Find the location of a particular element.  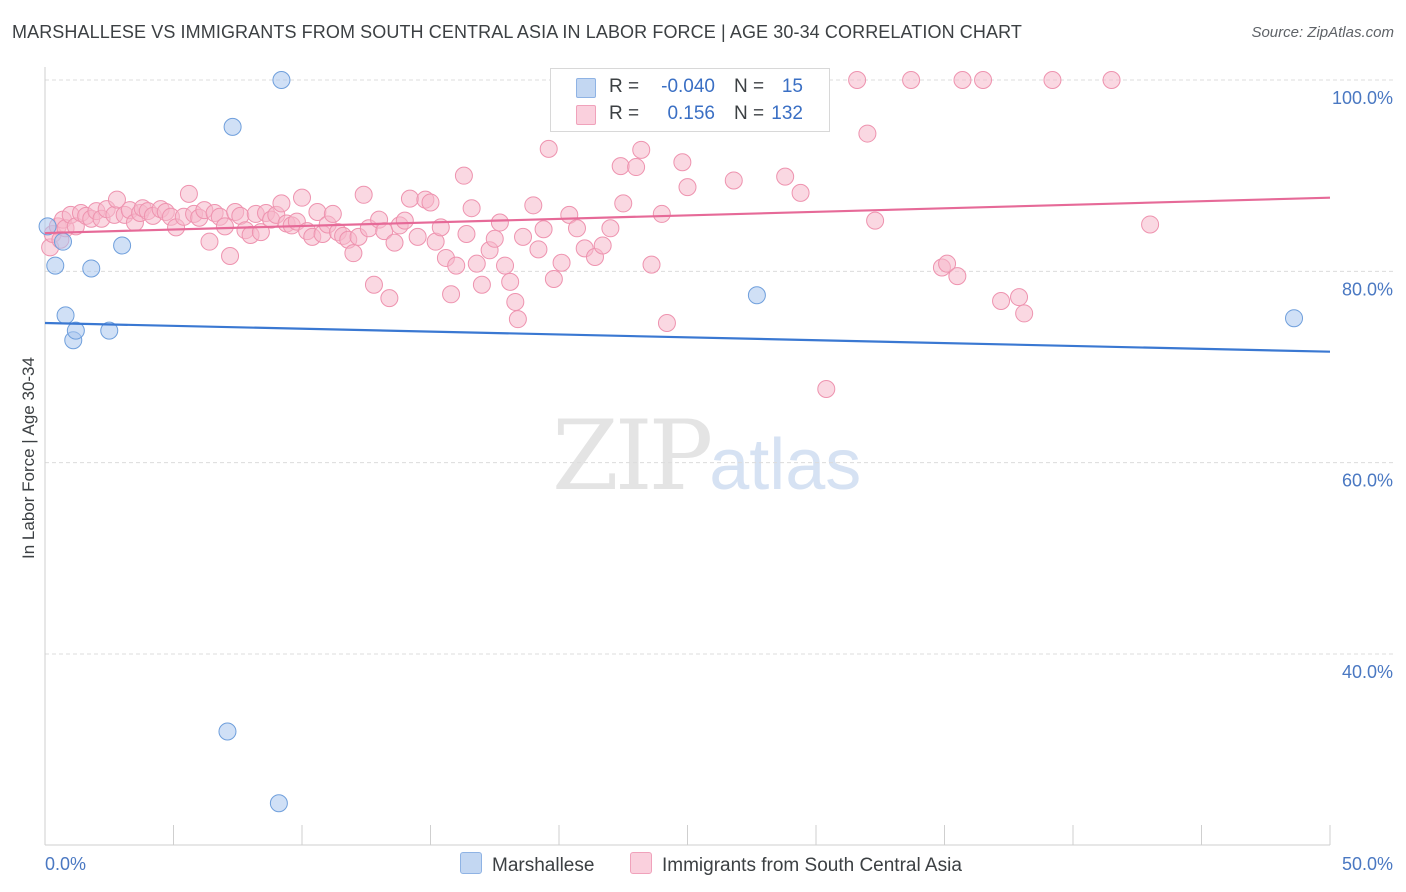

y-axis-title: In Labor Force | Age 30-34 is located at coordinates (28, 458).